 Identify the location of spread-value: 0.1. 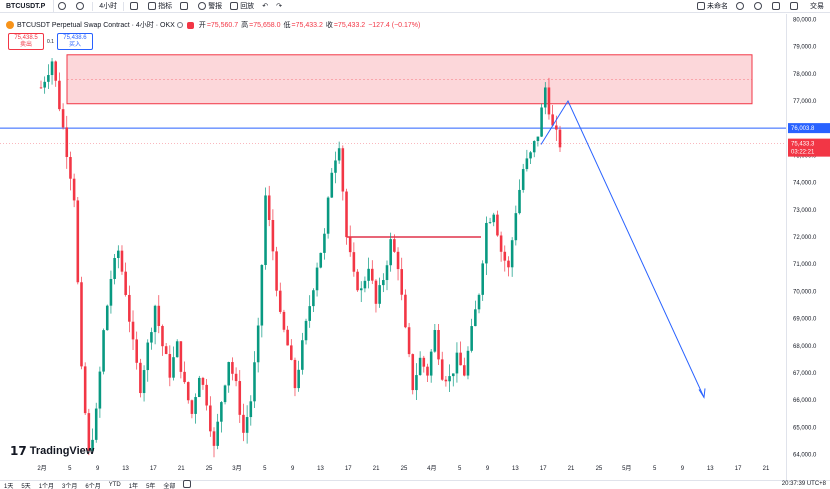
(50, 42).